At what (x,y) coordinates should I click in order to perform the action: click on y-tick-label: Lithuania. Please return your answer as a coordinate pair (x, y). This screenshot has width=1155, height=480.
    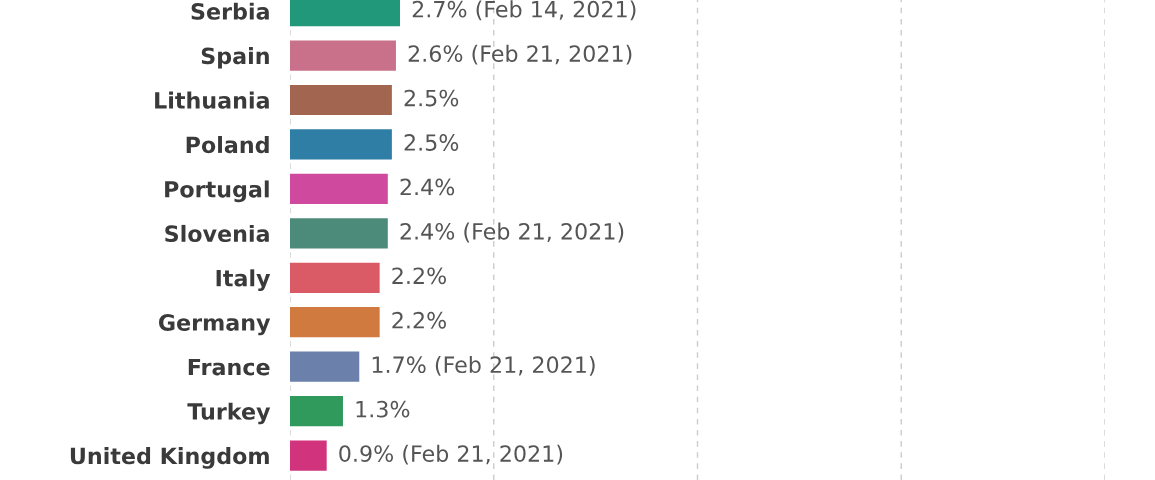
    Looking at the image, I should click on (212, 100).